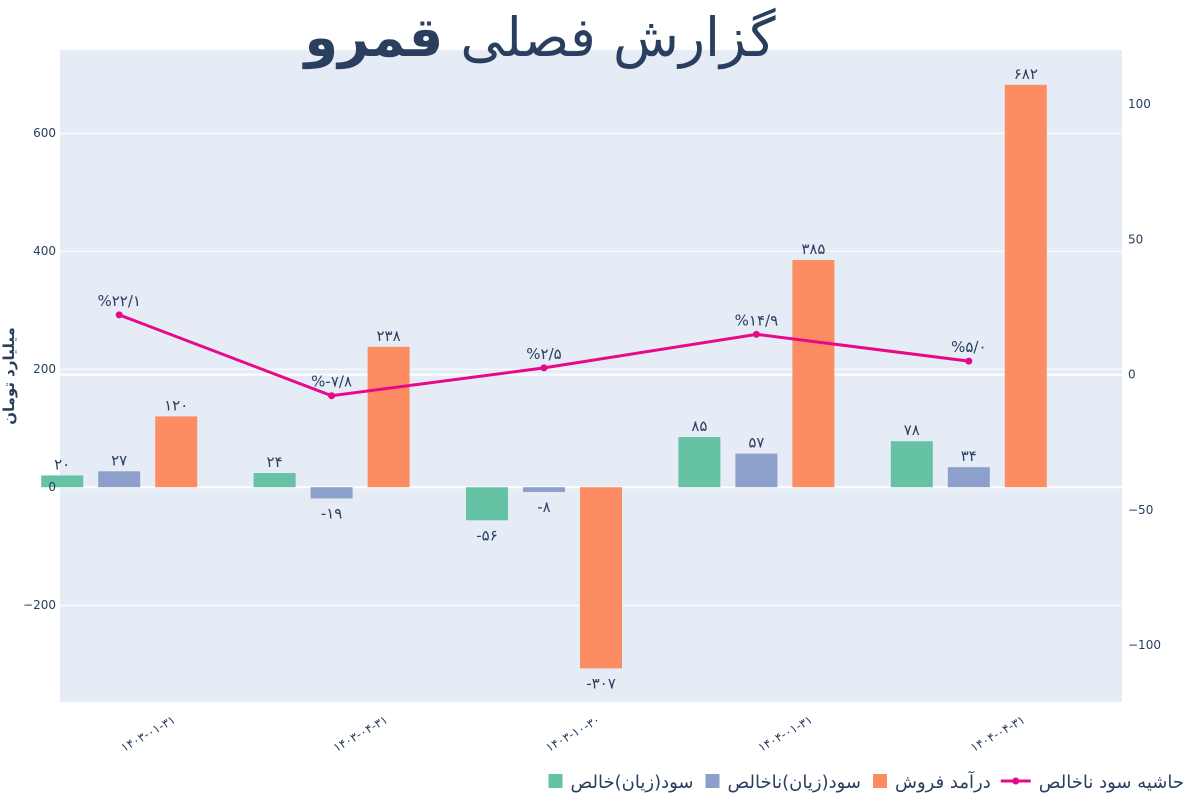 The height and width of the screenshot is (804, 1200). Describe the element at coordinates (44, 369) in the screenshot. I see `y-tick-label: 200` at that location.